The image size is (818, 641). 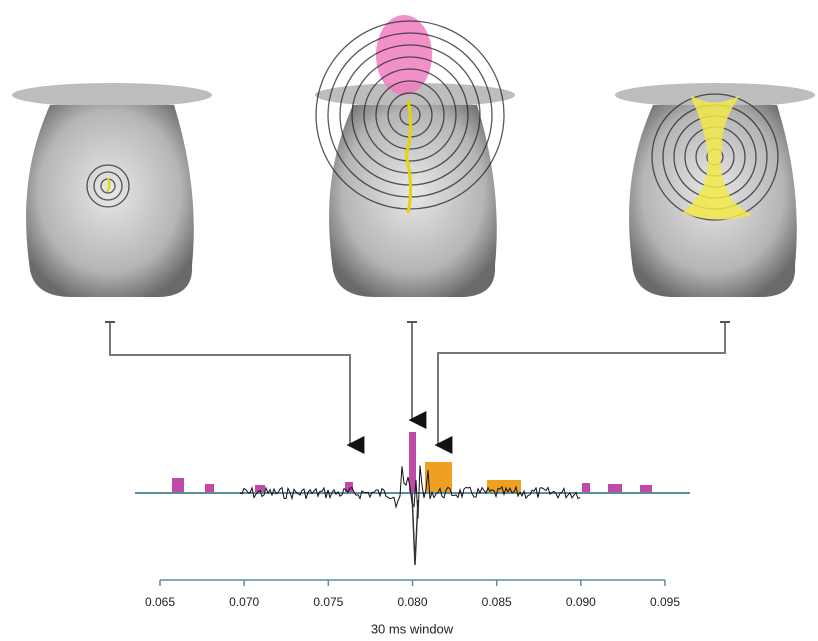 What do you see at coordinates (328, 602) in the screenshot?
I see `x-tick-label: 0.075` at bounding box center [328, 602].